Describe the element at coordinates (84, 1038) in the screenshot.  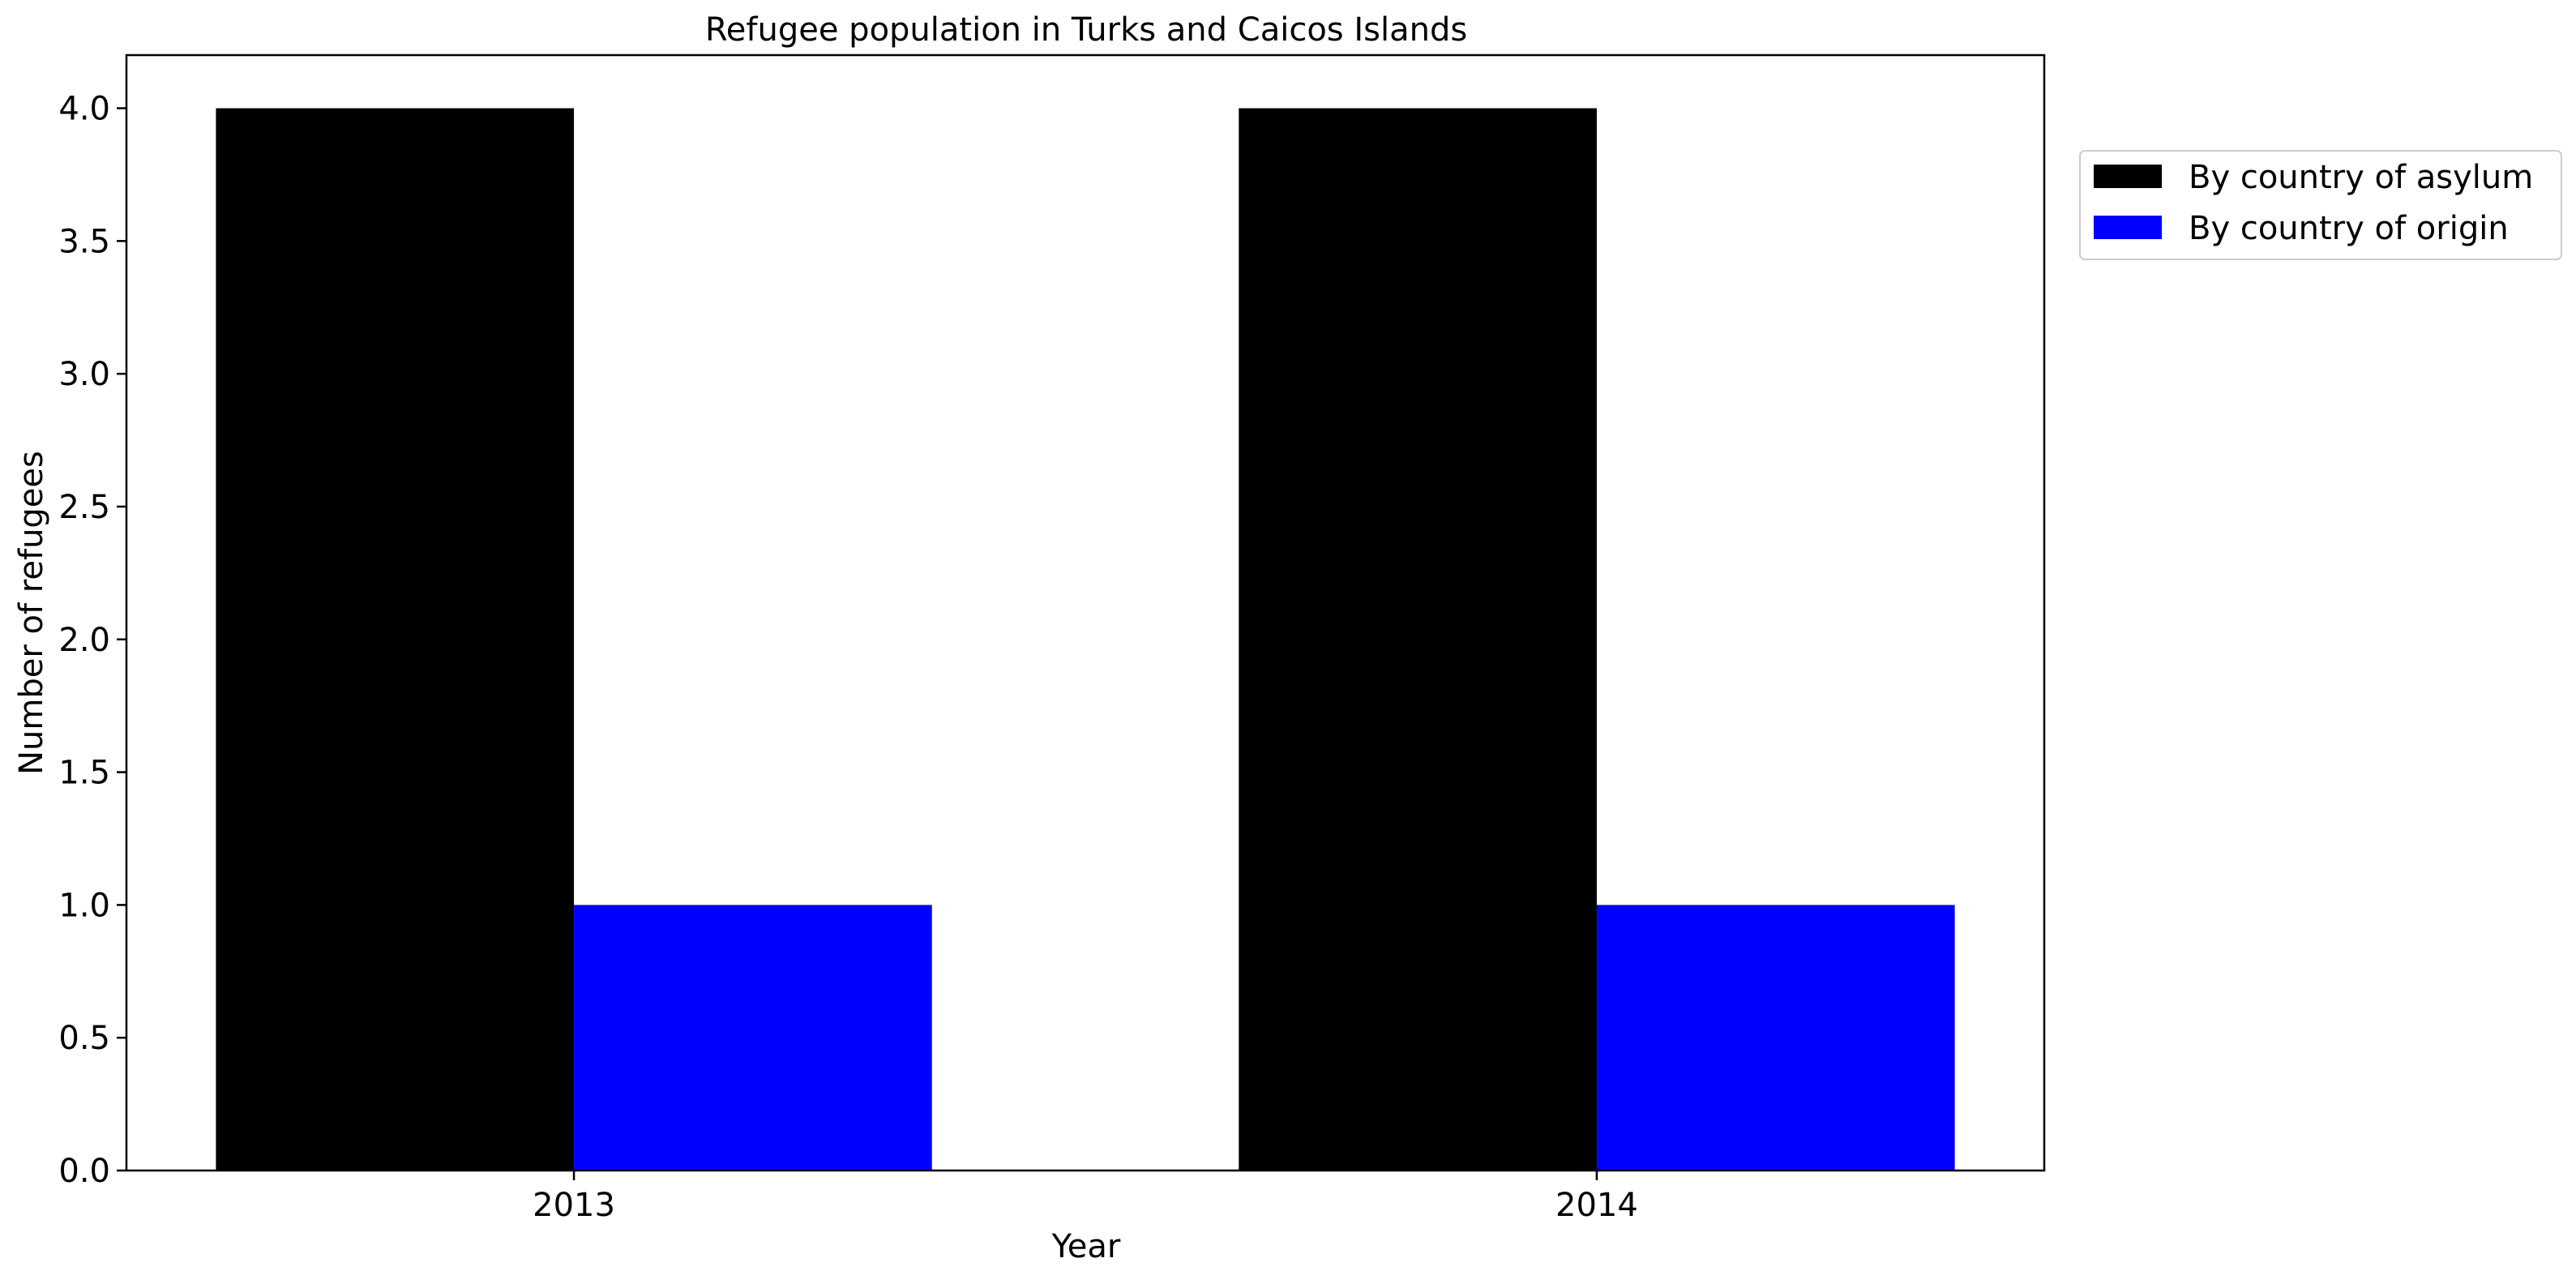
I see `y-tick-label: 0.5` at that location.